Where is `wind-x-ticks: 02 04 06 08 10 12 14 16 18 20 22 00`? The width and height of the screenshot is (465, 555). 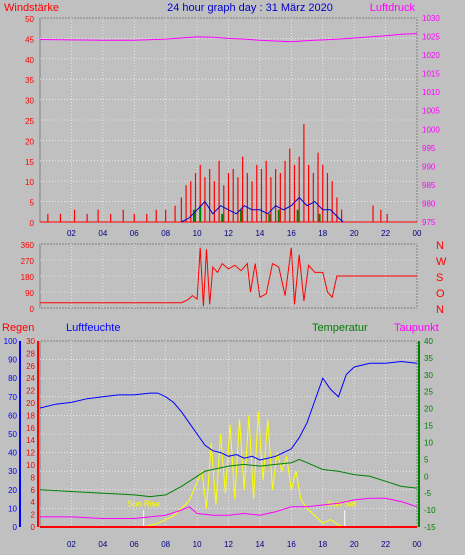
wind-x-ticks: 02 04 06 08 10 12 14 16 18 20 22 00 is located at coordinates (244, 233).